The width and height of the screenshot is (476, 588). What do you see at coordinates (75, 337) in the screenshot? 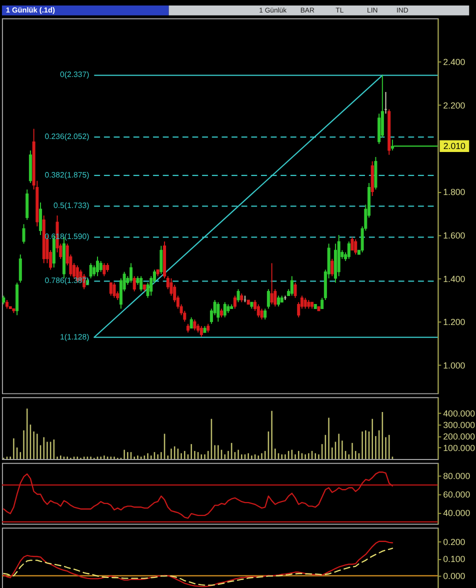
I see `ref-line-label: 1(1.128)` at bounding box center [75, 337].